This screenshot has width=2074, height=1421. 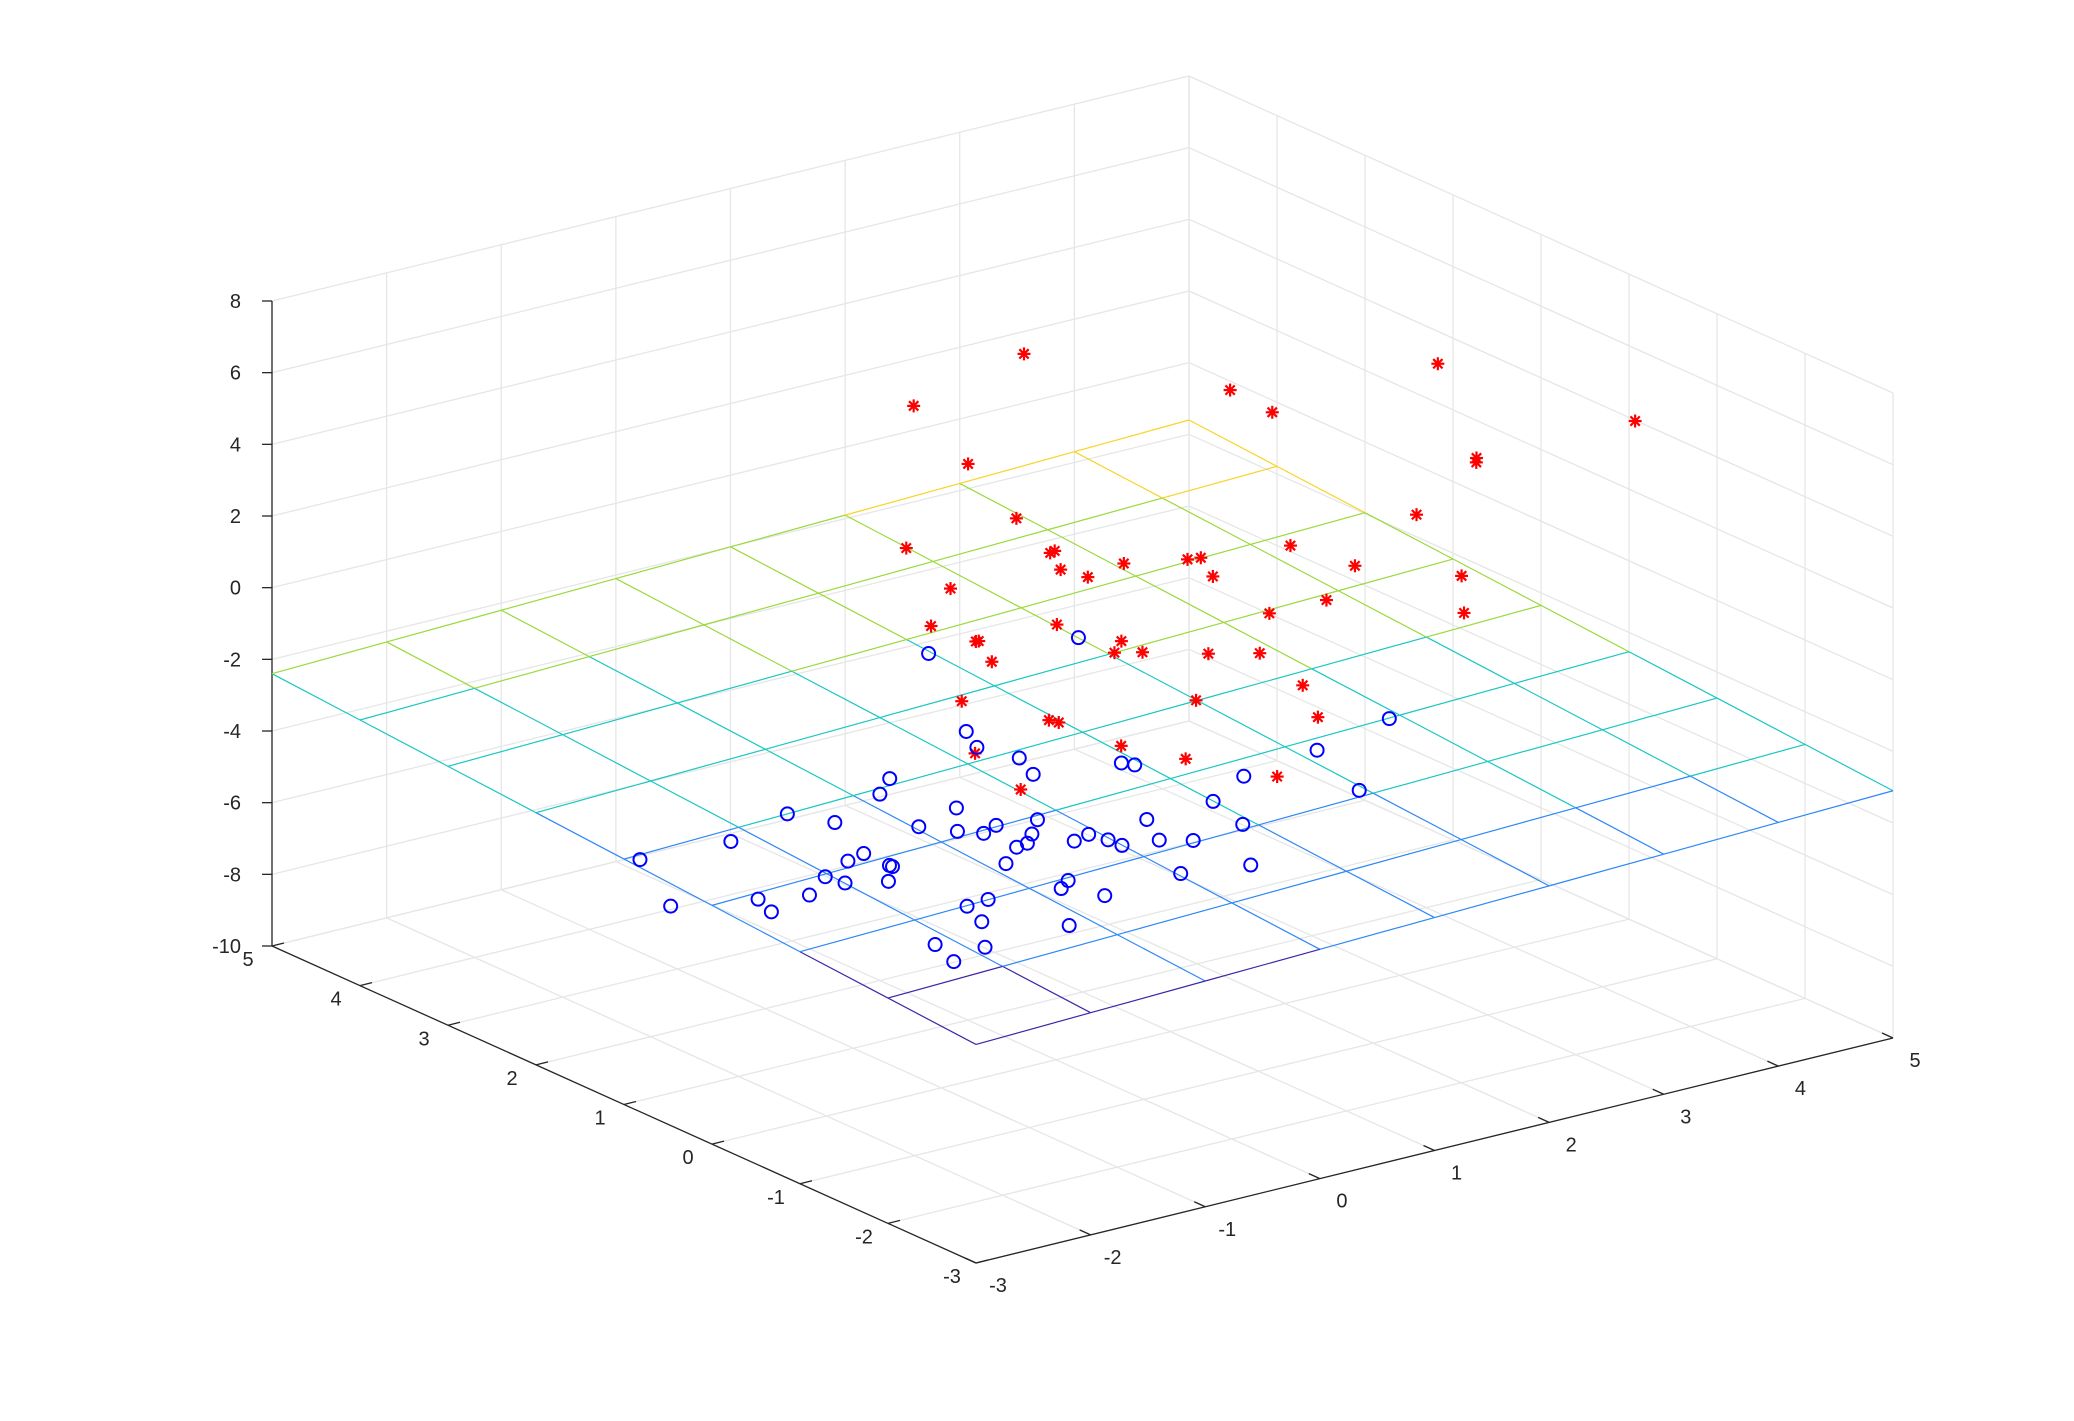 I want to click on y-tick-label: -3, so click(x=952, y=1277).